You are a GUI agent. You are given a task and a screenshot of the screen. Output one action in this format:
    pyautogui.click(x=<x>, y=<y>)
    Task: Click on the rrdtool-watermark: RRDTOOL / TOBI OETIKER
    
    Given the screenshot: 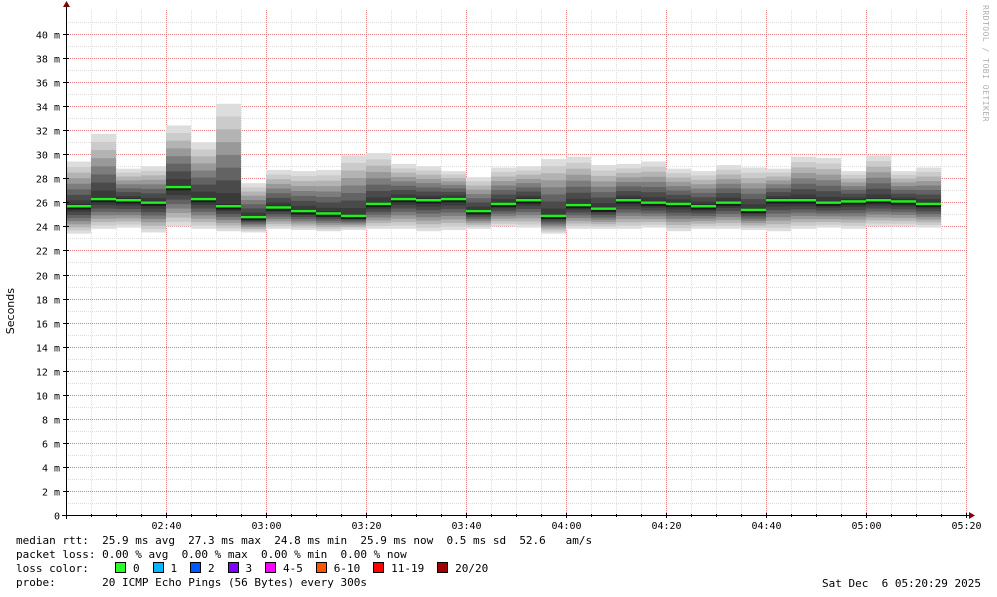 What is the action you would take?
    pyautogui.click(x=985, y=63)
    